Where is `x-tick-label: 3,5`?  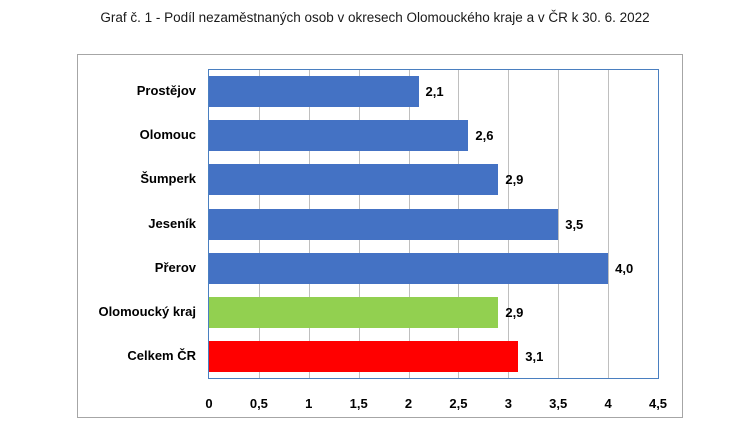 x-tick-label: 3,5 is located at coordinates (558, 403).